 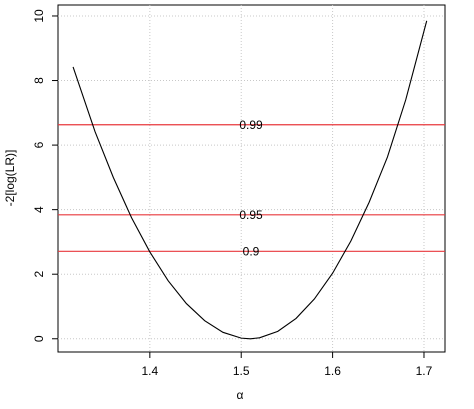 What do you see at coordinates (149, 371) in the screenshot?
I see `x-tick-label: 1.4` at bounding box center [149, 371].